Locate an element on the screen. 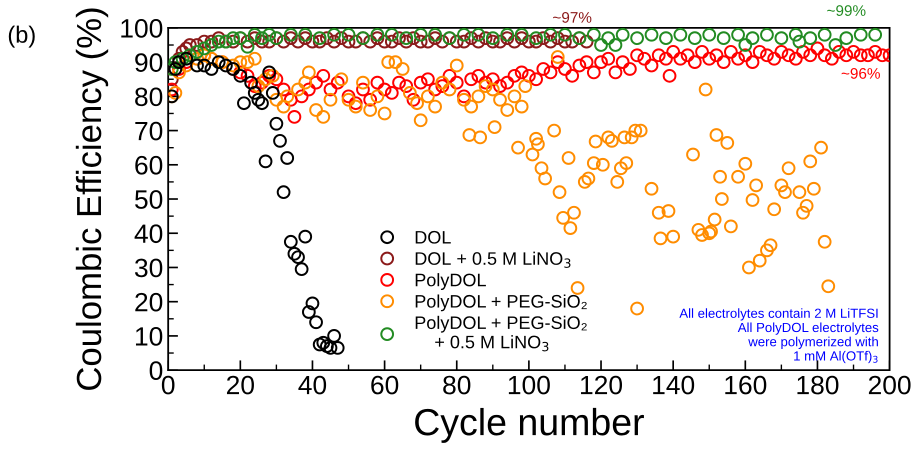 Image resolution: width=919 pixels, height=465 pixels. x-tick-label: 200 is located at coordinates (889, 385).